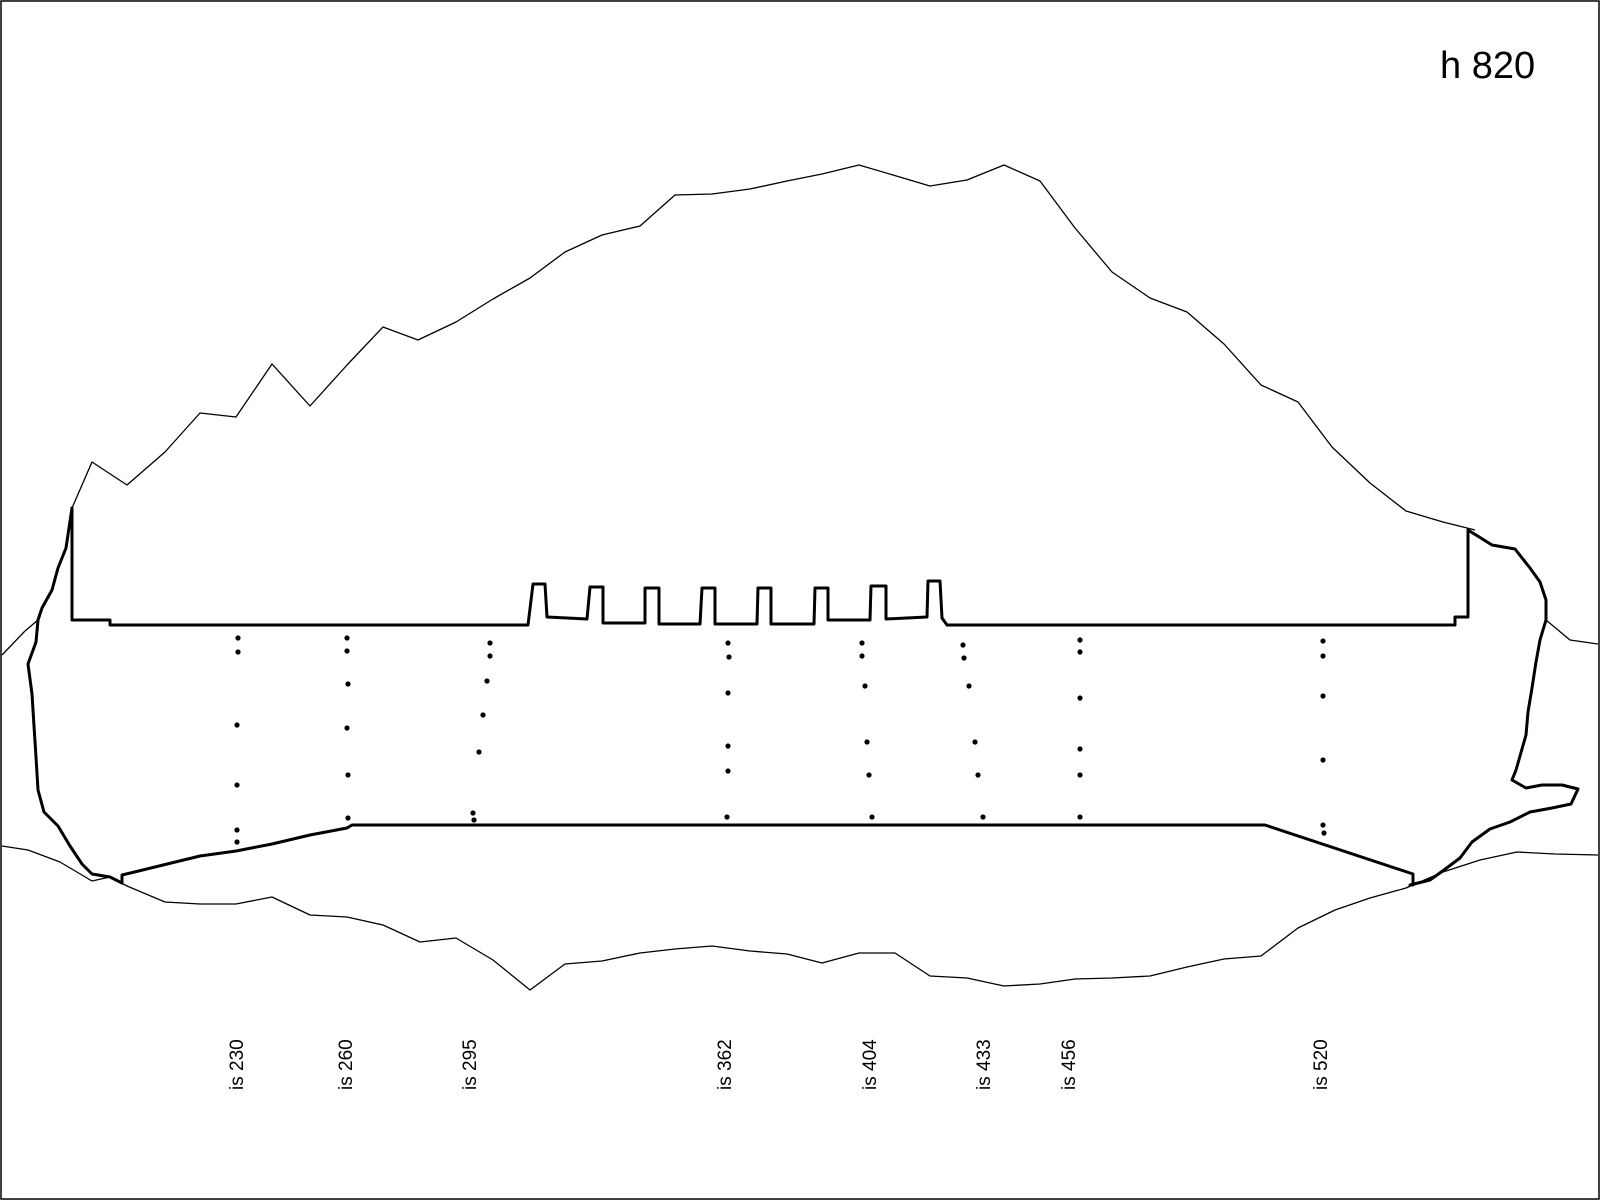 The width and height of the screenshot is (1600, 1200). What do you see at coordinates (75, 695) in the screenshot?
I see `left-rock-contour` at bounding box center [75, 695].